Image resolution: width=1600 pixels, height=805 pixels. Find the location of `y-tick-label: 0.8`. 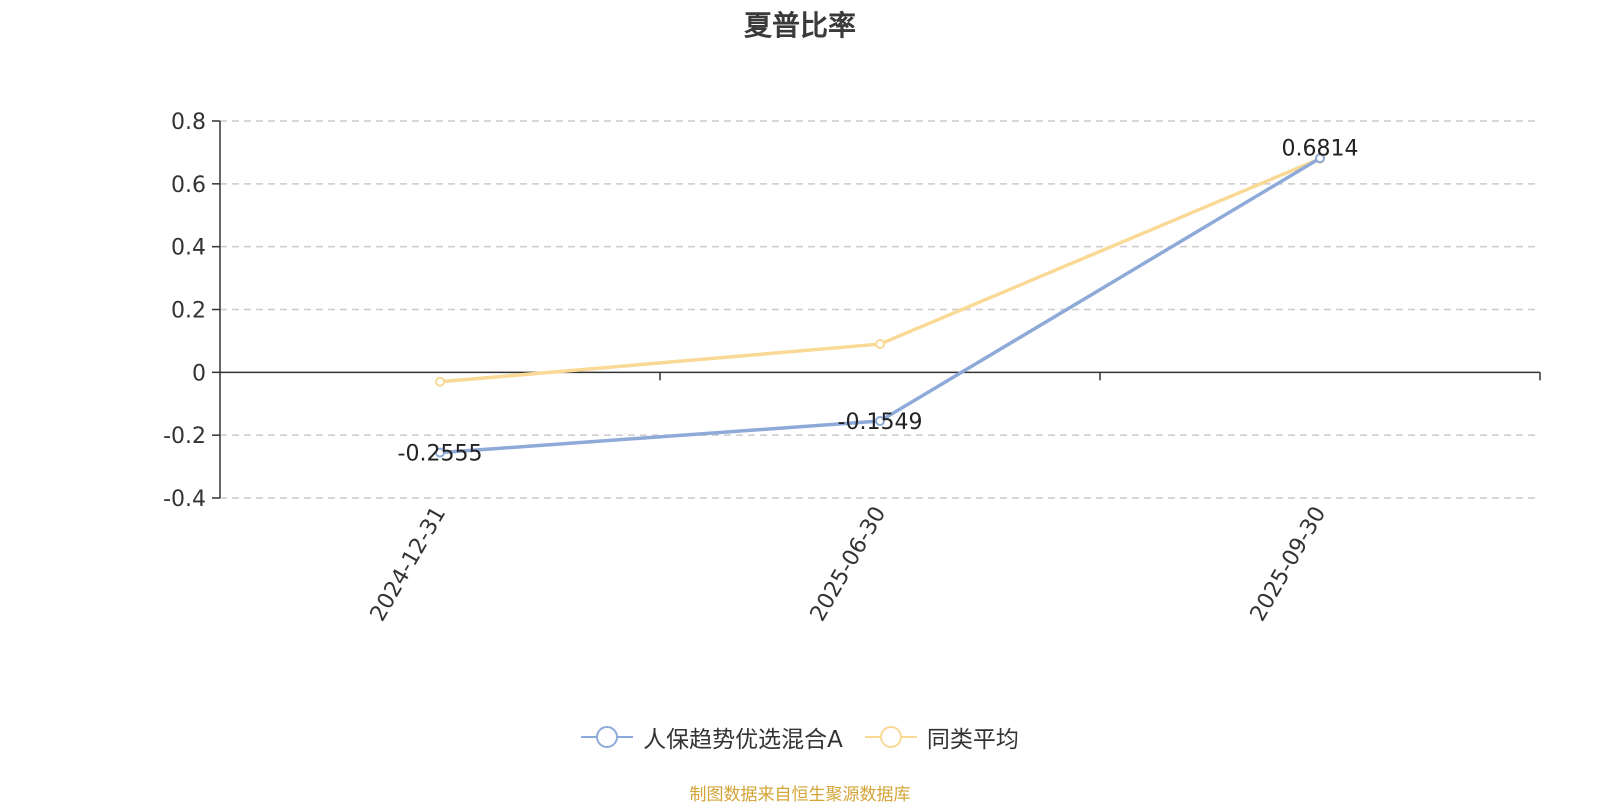

y-tick-label: 0.8 is located at coordinates (188, 122).